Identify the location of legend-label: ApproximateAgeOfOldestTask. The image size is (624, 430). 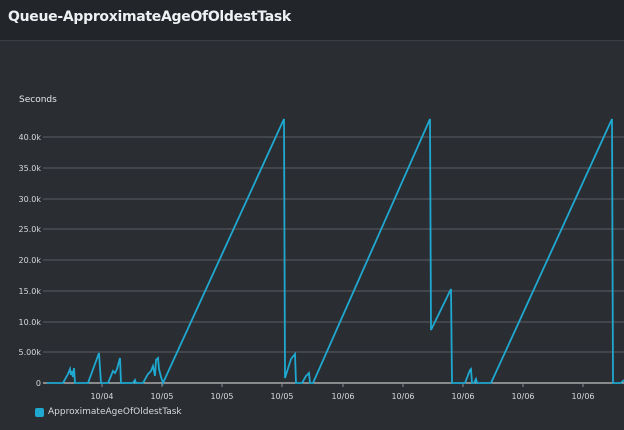
(115, 412).